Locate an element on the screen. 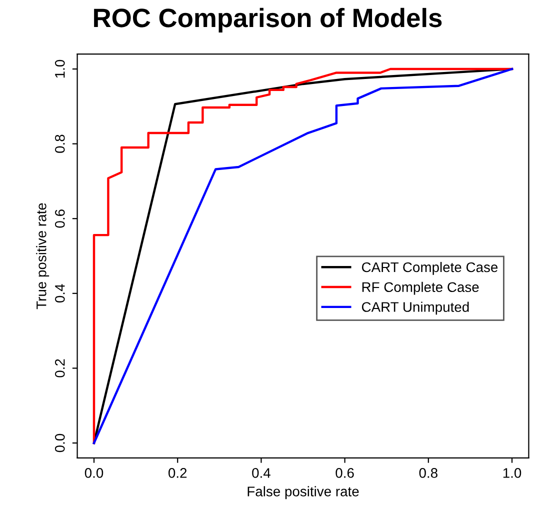  legend-label: CART Unimputed is located at coordinates (415, 308).